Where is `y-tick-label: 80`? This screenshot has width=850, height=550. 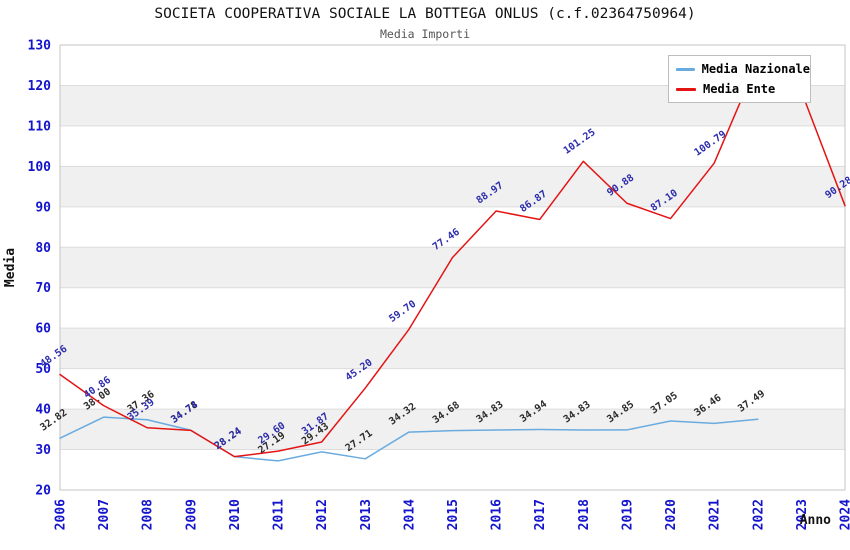
y-tick-label: 80 is located at coordinates (43, 248).